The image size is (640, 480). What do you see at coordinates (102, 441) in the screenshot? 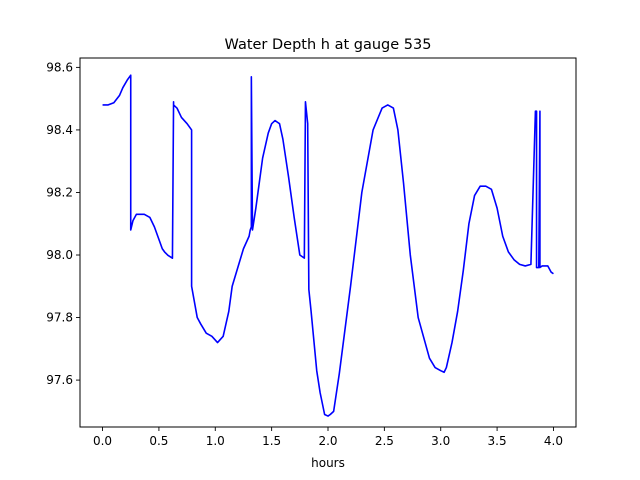
I see `x-tick-label: 0.0` at bounding box center [102, 441].